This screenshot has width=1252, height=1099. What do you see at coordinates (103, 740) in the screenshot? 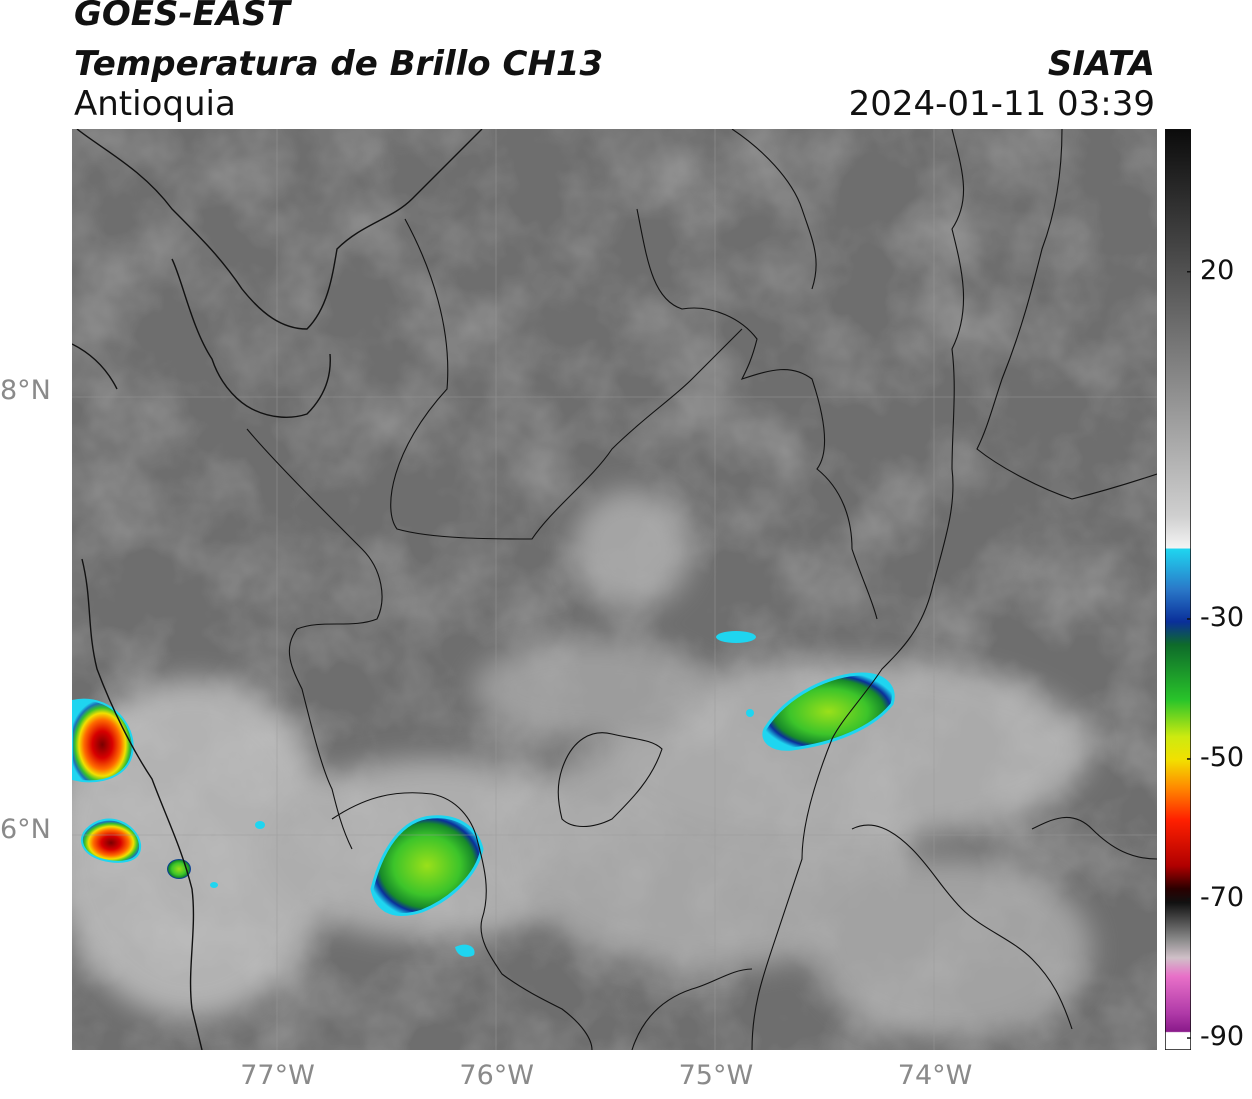
I see `storm-cell-west-large` at bounding box center [103, 740].